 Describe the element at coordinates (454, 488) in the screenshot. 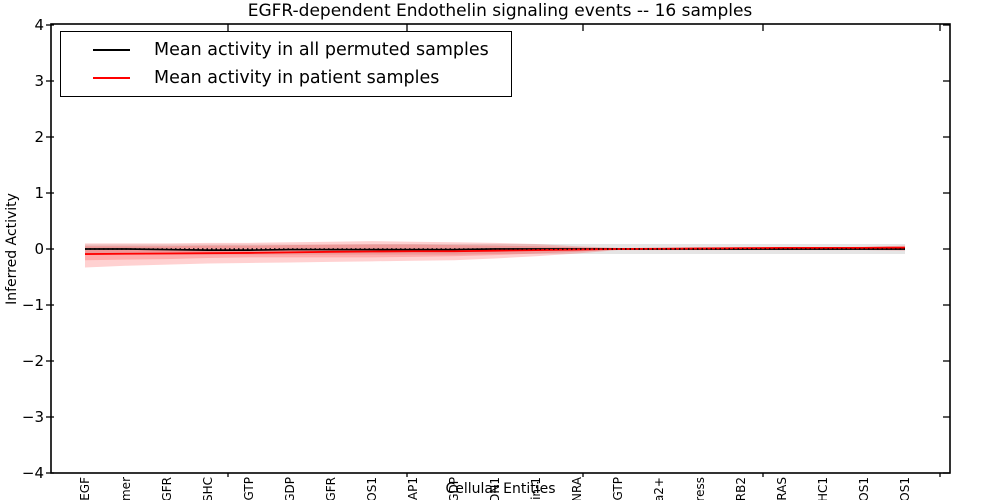

I see `x-tick-label: HRAS/GDP` at that location.